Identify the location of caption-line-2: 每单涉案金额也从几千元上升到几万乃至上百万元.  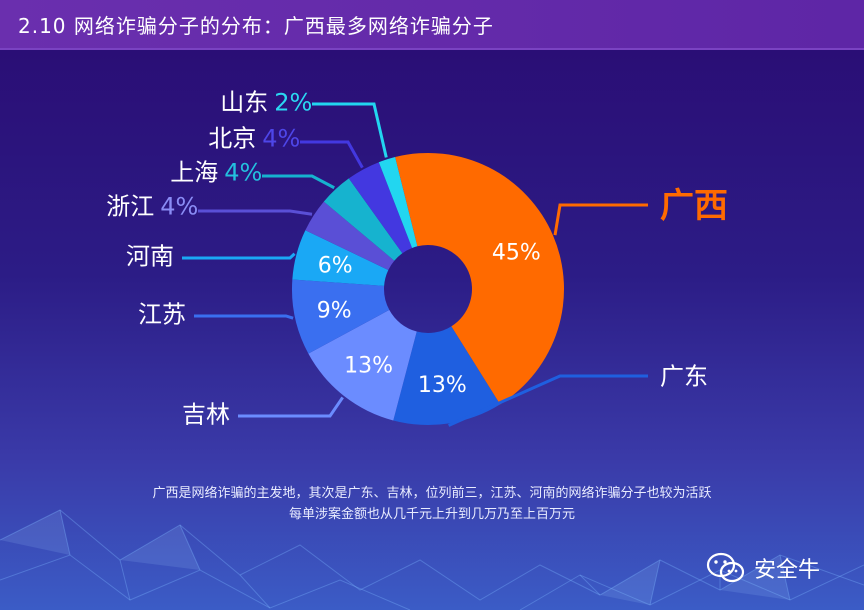
(431, 514).